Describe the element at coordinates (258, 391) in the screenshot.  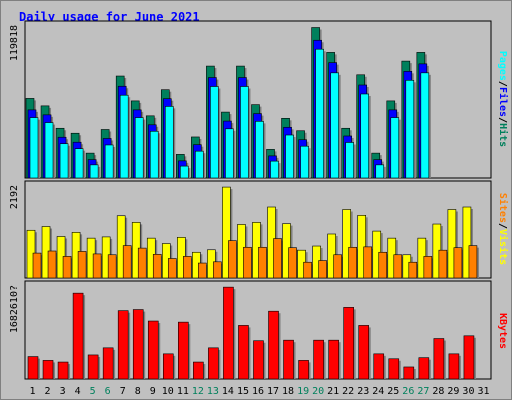
I see `x-tick-label-16: 16` at that location.